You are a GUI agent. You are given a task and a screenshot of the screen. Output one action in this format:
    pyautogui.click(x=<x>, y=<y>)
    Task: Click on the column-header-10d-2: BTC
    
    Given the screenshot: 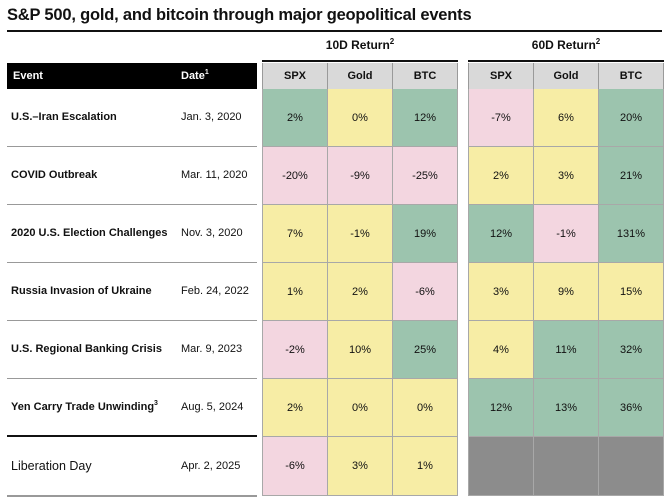 What is the action you would take?
    pyautogui.click(x=425, y=76)
    